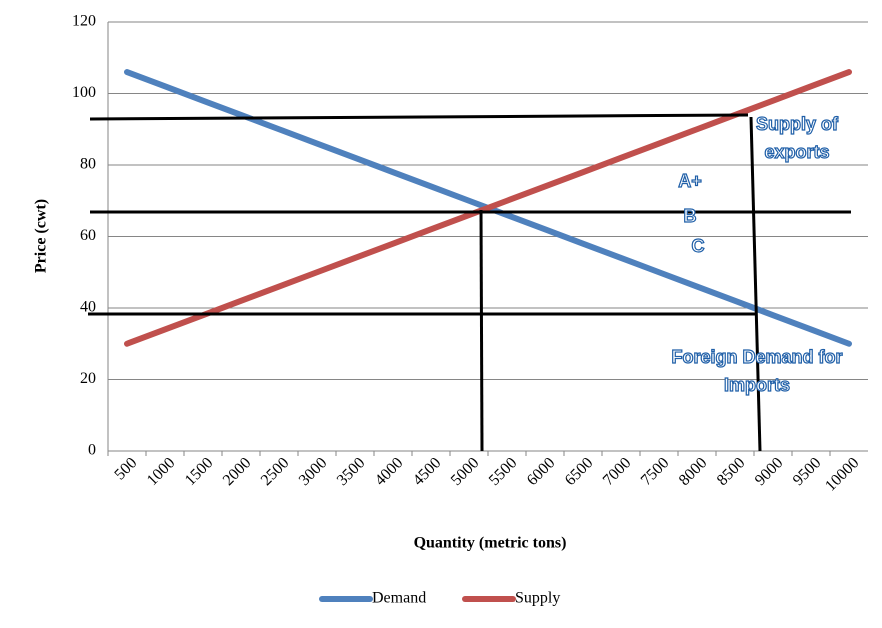 Image resolution: width=882 pixels, height=628 pixels. What do you see at coordinates (84, 92) in the screenshot?
I see `y-tick-label: 100` at bounding box center [84, 92].